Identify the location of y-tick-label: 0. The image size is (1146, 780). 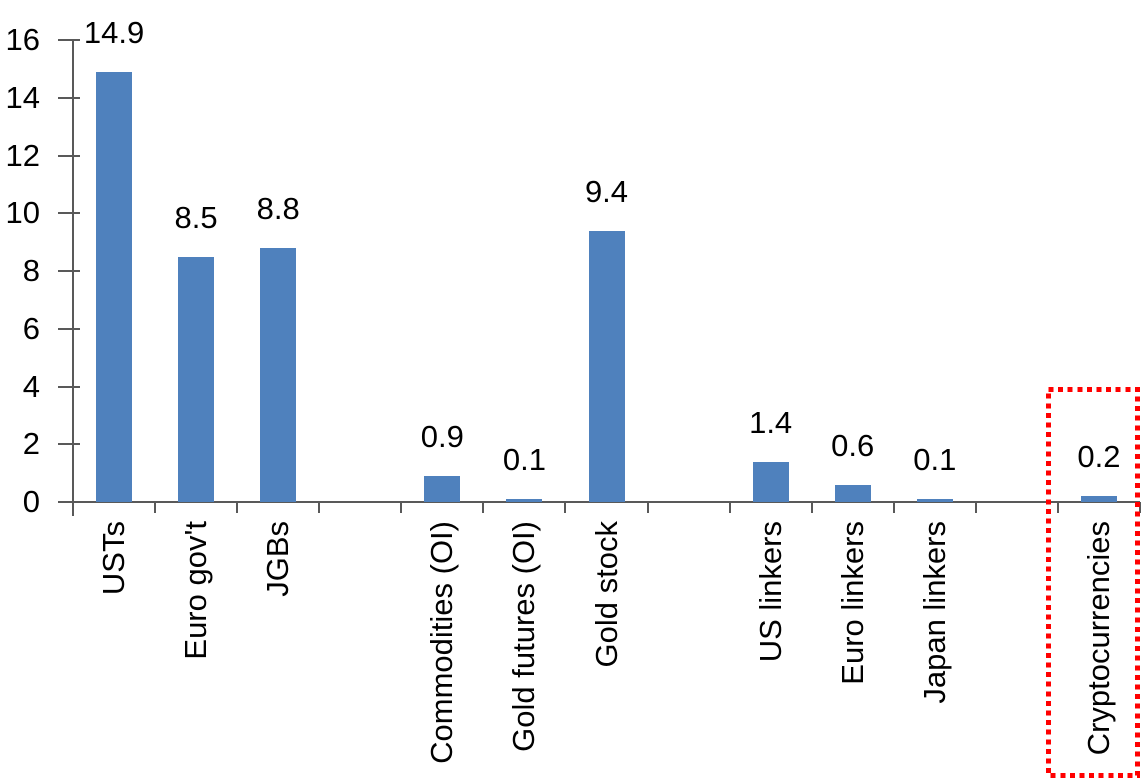
(31, 501).